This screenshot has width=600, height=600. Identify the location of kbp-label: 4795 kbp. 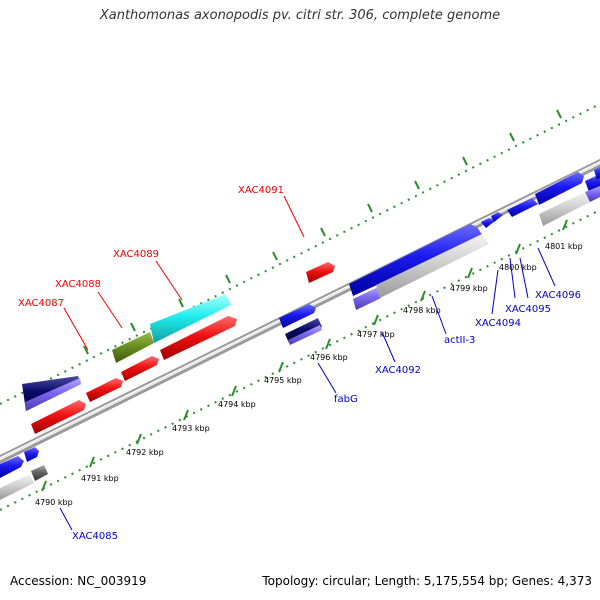
(283, 380).